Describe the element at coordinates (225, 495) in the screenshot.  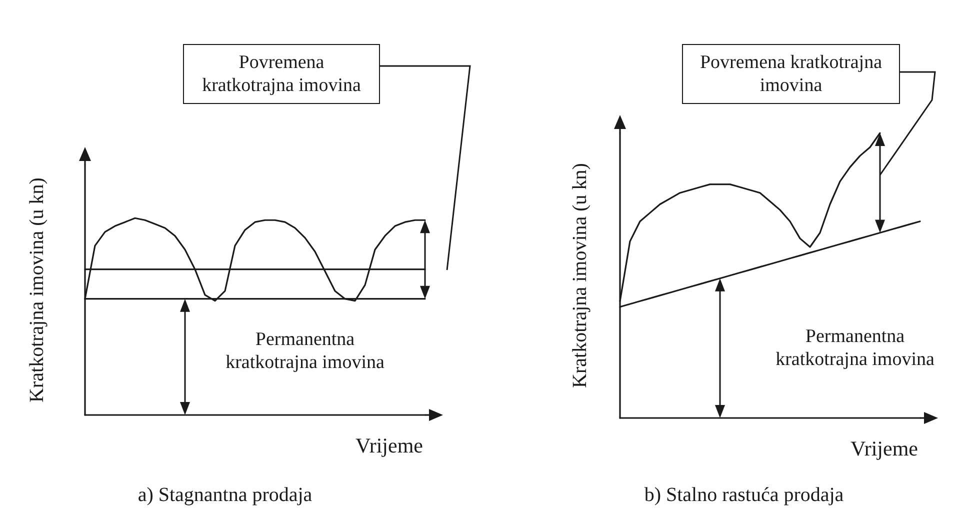
I see `text: a) Stagnantna prodaja` at that location.